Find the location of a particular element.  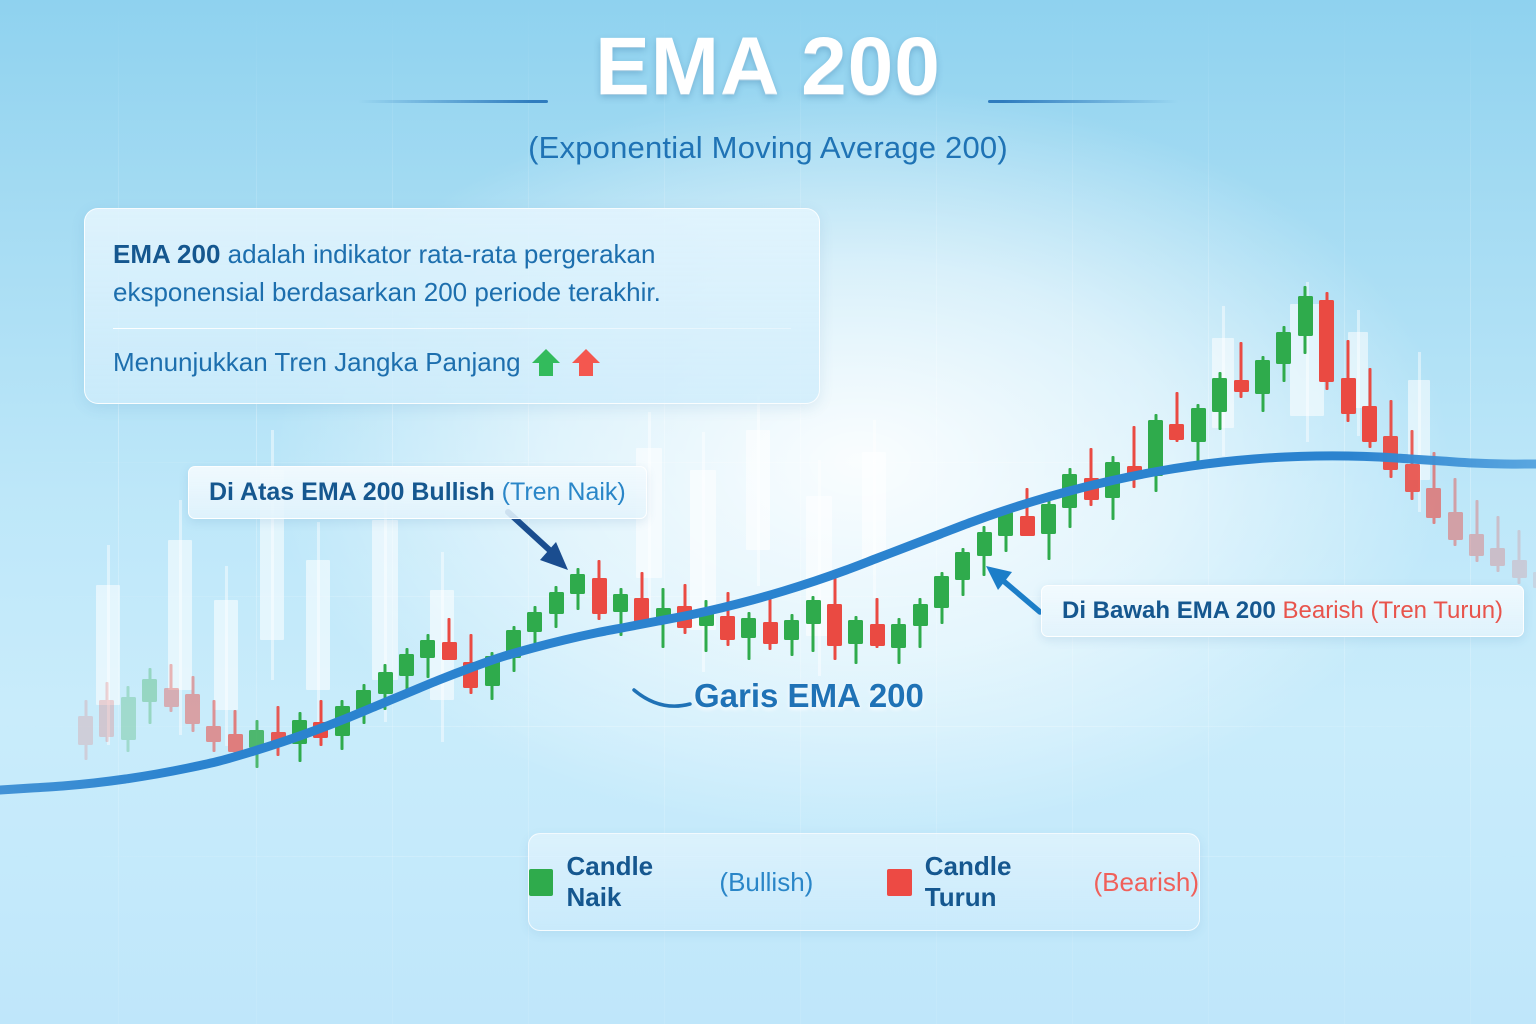

arrow-up-red-icon is located at coordinates (585, 363).